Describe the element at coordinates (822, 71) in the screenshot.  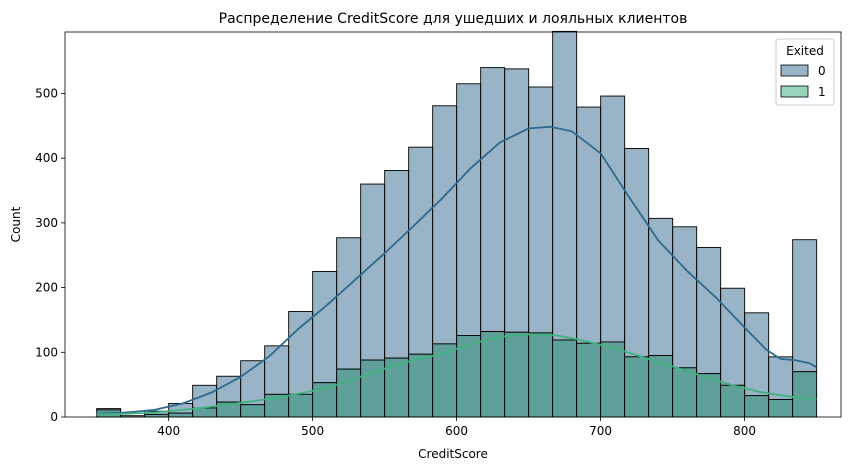
I see `legend-label-0: 0` at that location.